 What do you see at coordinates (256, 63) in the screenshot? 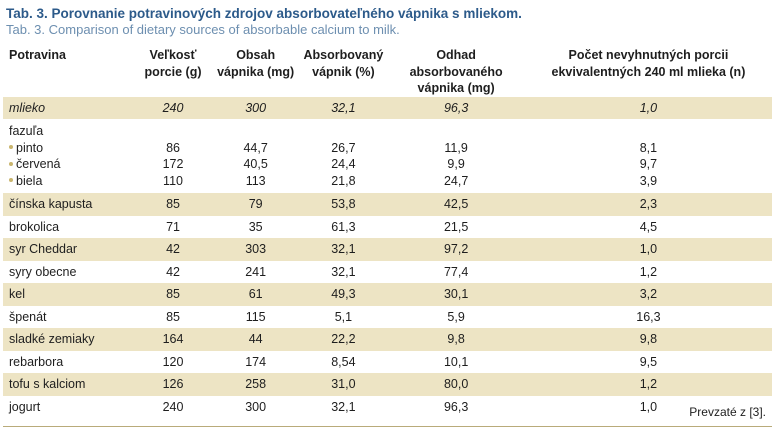
I see `header-calcium: Obsah vápnika (mg)` at bounding box center [256, 63].